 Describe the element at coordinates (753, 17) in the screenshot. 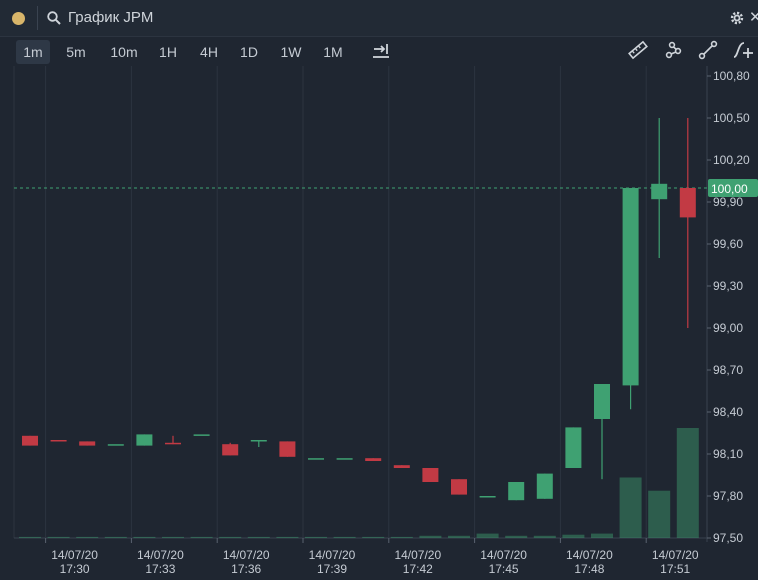

I see `close-icon: ✕` at that location.